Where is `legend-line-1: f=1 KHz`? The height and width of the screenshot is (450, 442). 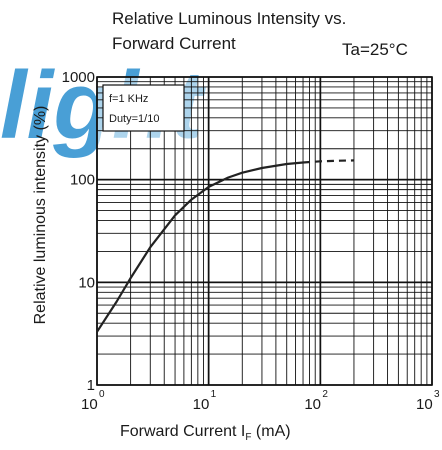
legend-line-1: f=1 KHz is located at coordinates (128, 99).